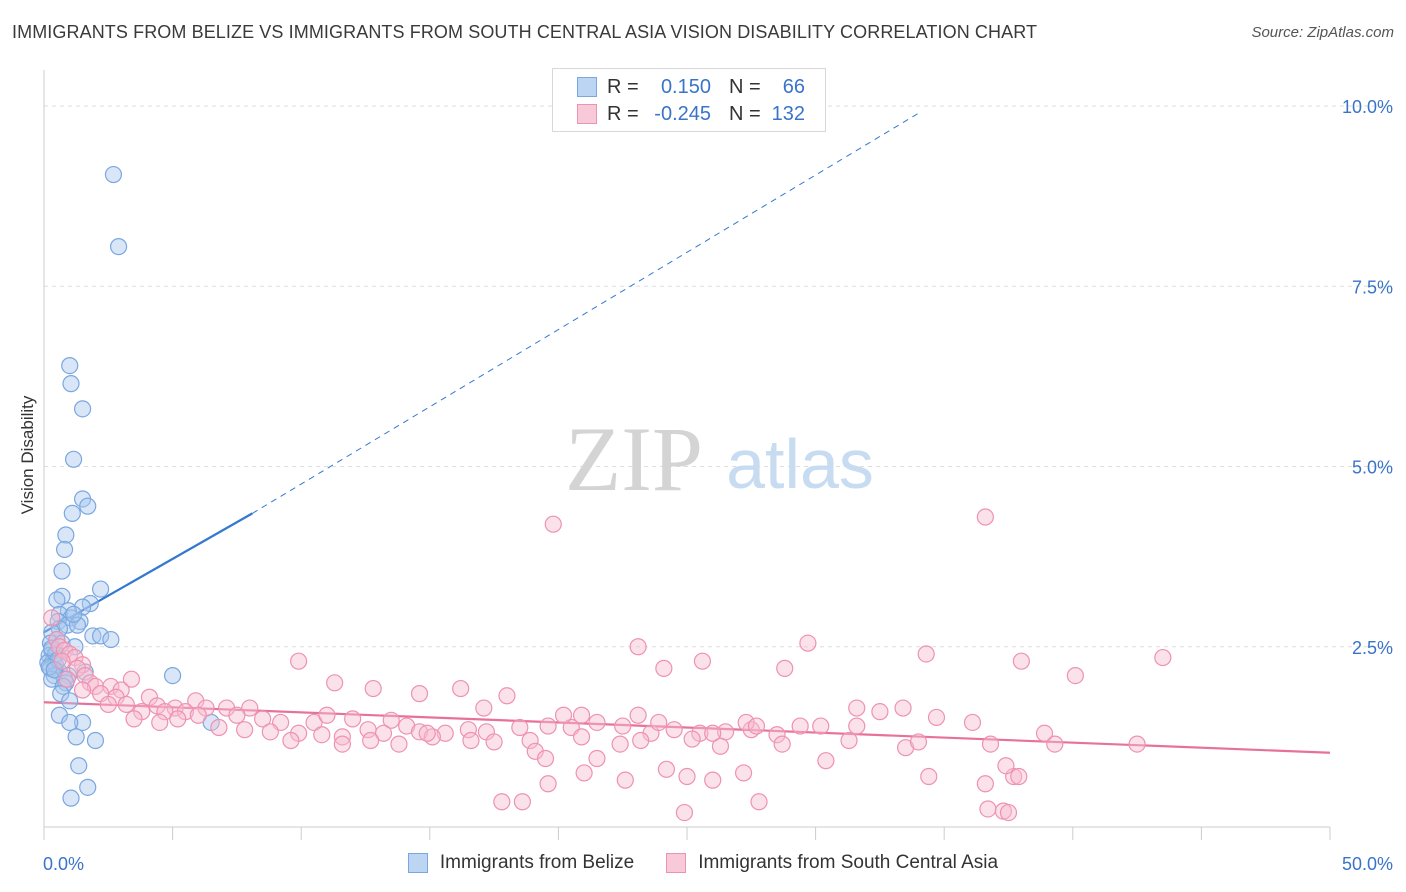 This screenshot has width=1406, height=892. What do you see at coordinates (63, 864) in the screenshot?
I see `x-tick-label: 0.0%` at bounding box center [63, 864].